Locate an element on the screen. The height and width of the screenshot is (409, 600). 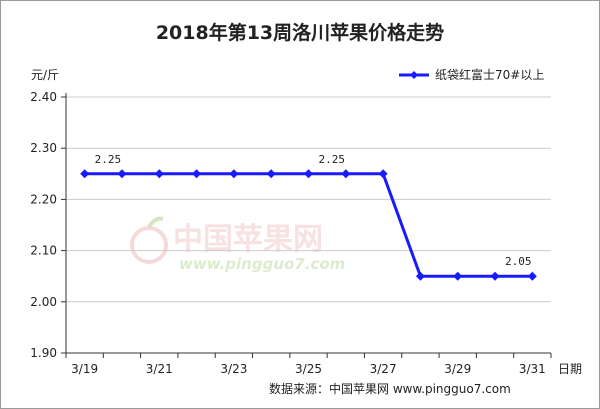
y-tick-label: 2.10 is located at coordinates (43, 251).